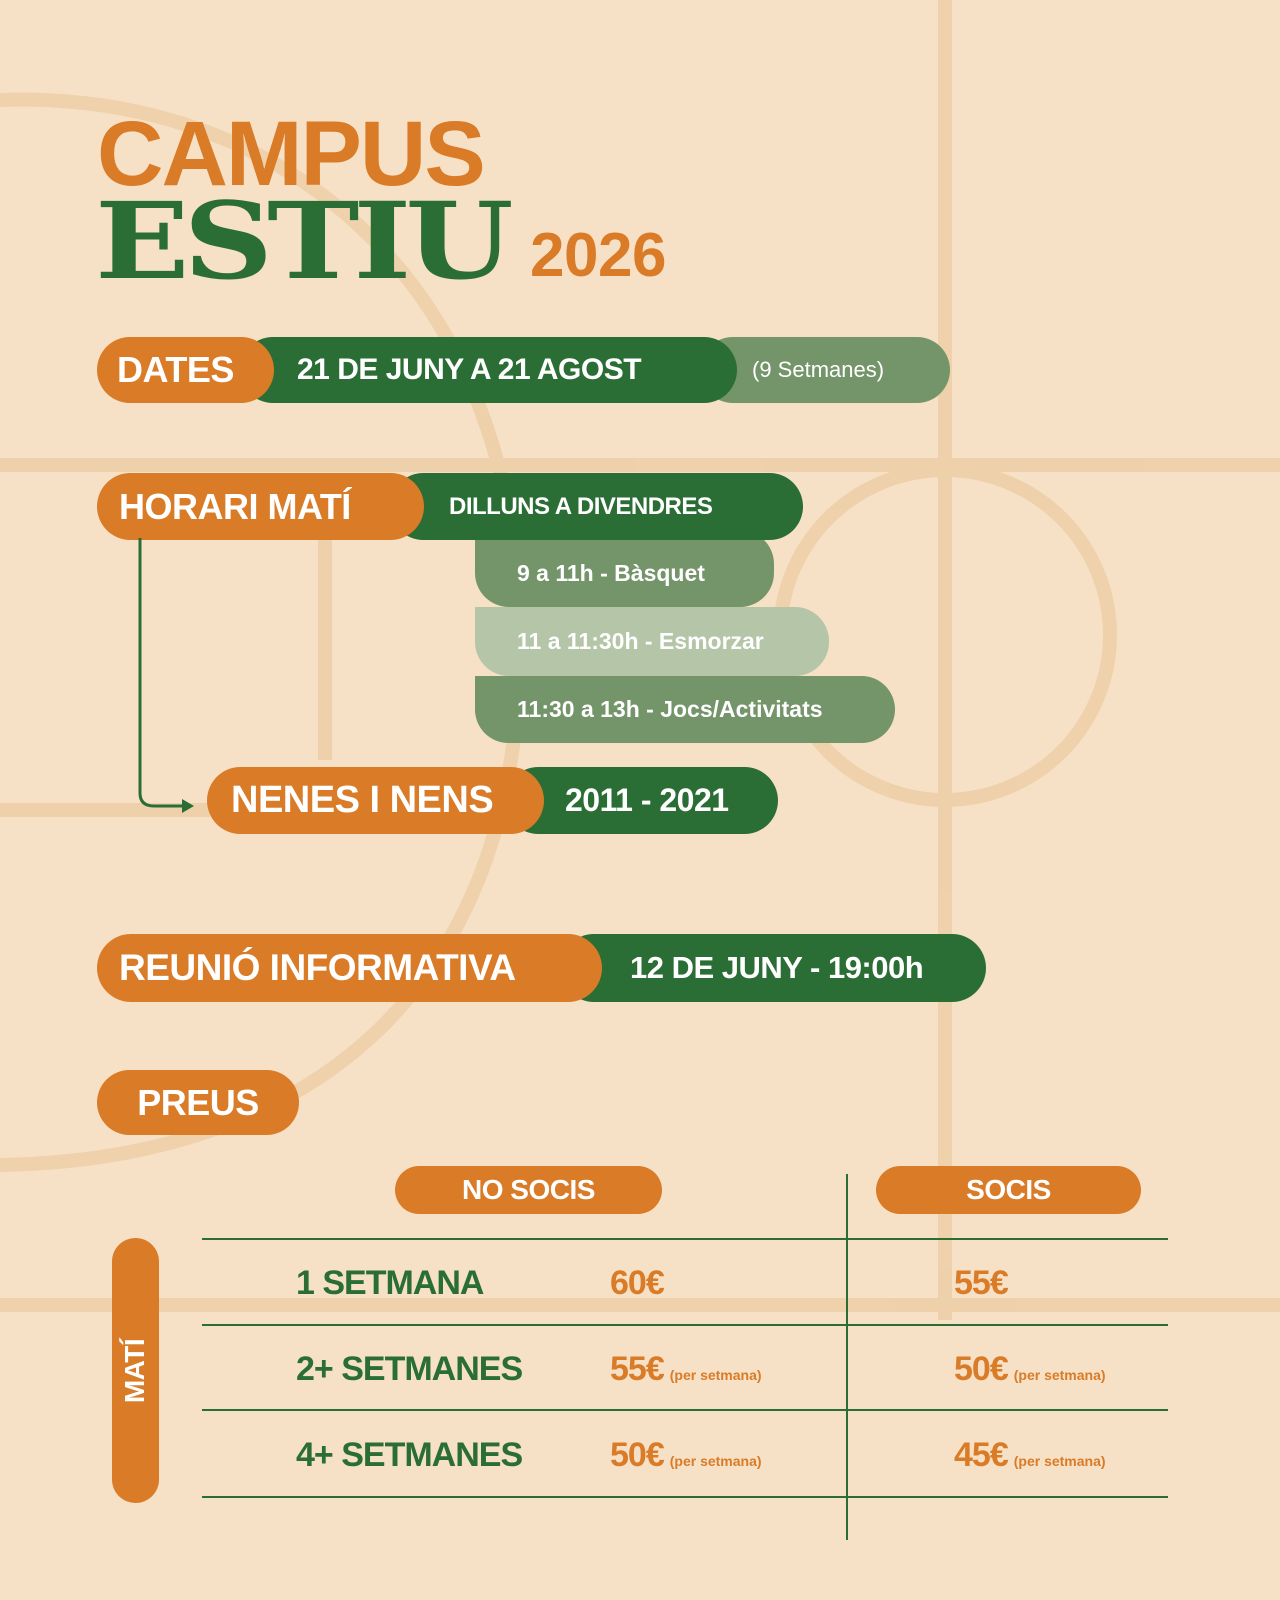 The width and height of the screenshot is (1280, 1600). Describe the element at coordinates (581, 506) in the screenshot. I see `schedule-days-text: DILLUNS A DIVENDRES` at that location.